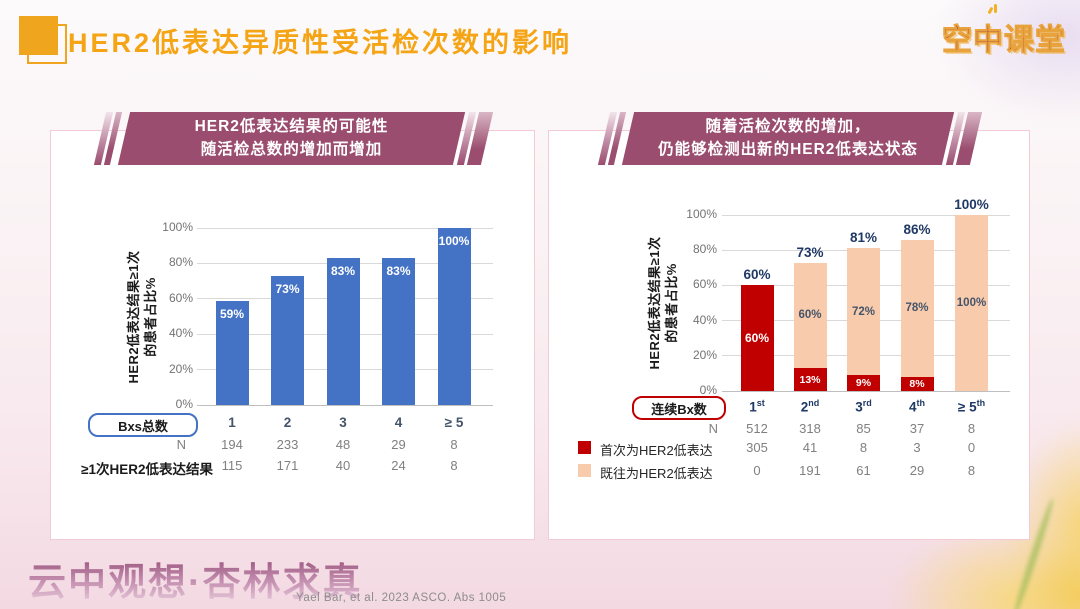 The image size is (1080, 609). I want to click on table-cell-value: 61, so click(863, 470).